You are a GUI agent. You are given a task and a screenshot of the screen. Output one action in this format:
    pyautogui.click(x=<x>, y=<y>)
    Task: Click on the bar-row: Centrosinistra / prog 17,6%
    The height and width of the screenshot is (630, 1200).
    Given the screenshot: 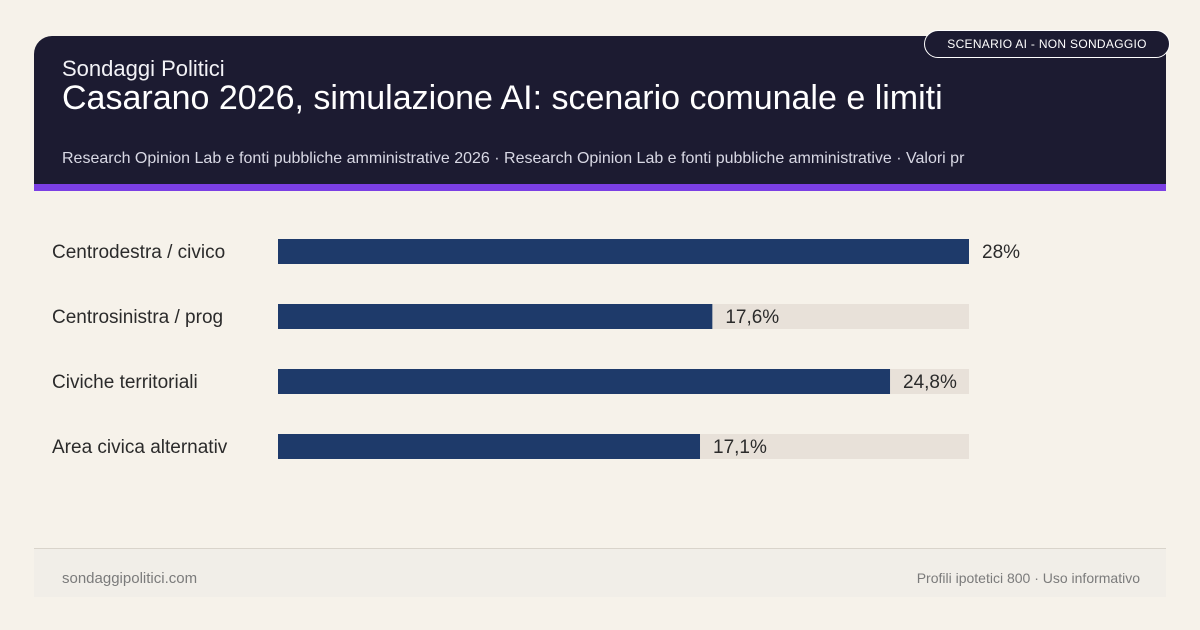 What is the action you would take?
    pyautogui.click(x=510, y=316)
    